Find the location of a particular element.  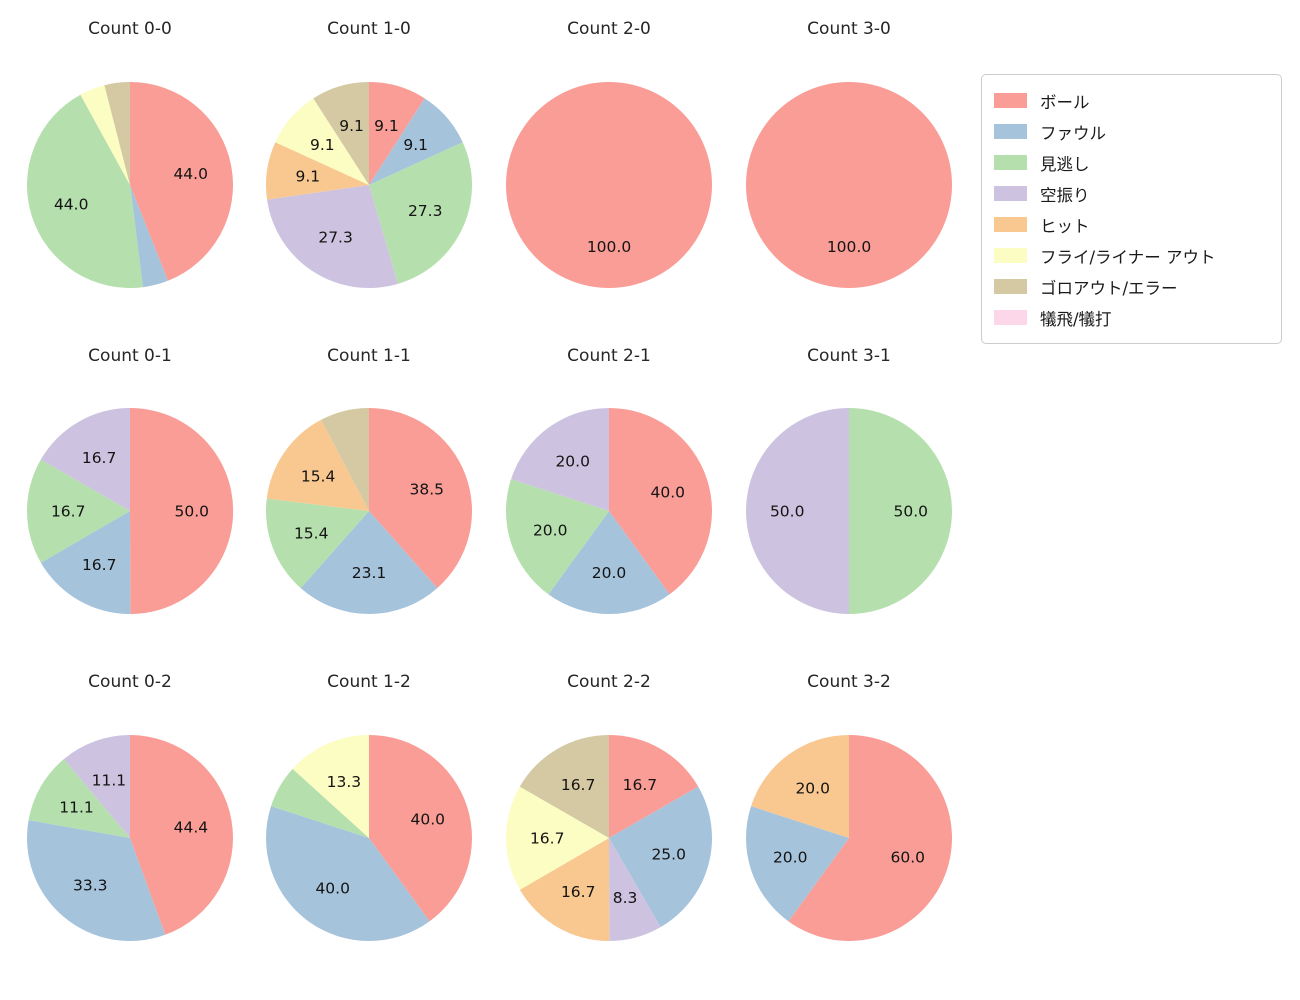

pie-count-1-1: 38.5 23.1 15.4 15.4 is located at coordinates (369, 511).